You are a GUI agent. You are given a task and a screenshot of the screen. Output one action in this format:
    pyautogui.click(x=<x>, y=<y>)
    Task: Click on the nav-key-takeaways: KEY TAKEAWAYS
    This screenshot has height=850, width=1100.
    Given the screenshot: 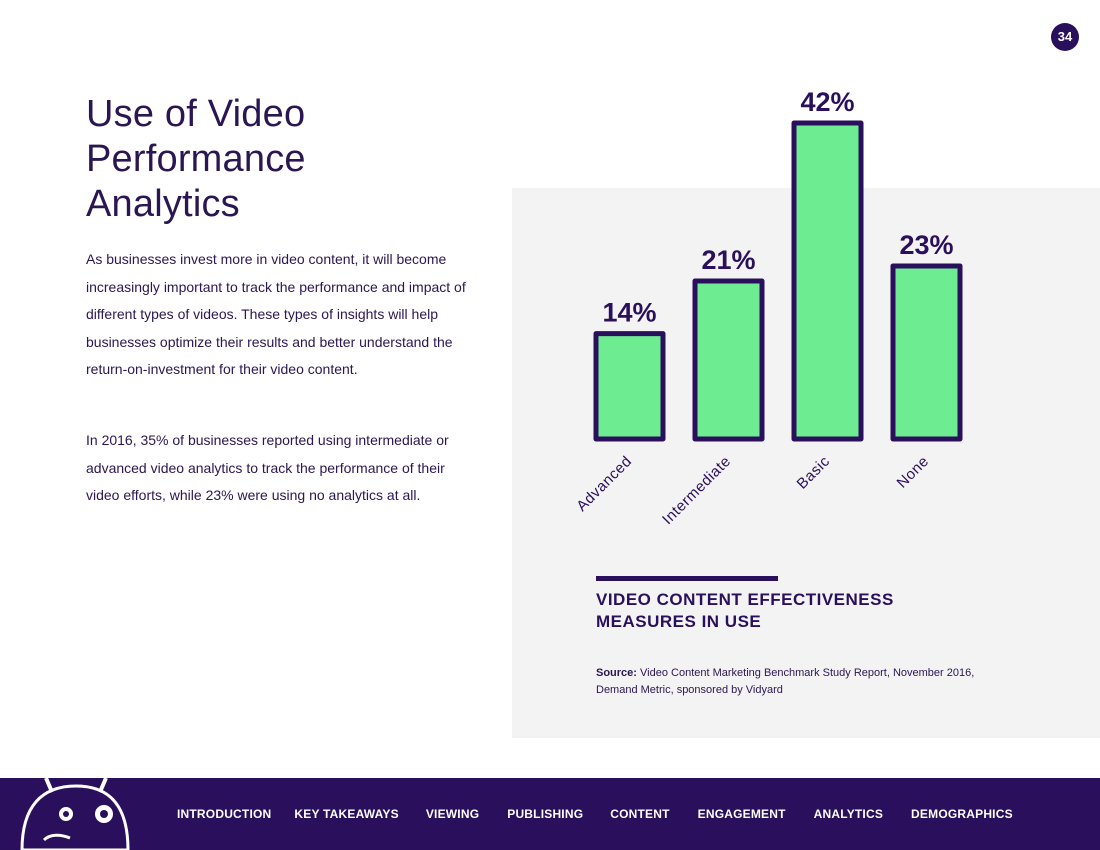 What is the action you would take?
    pyautogui.click(x=346, y=814)
    